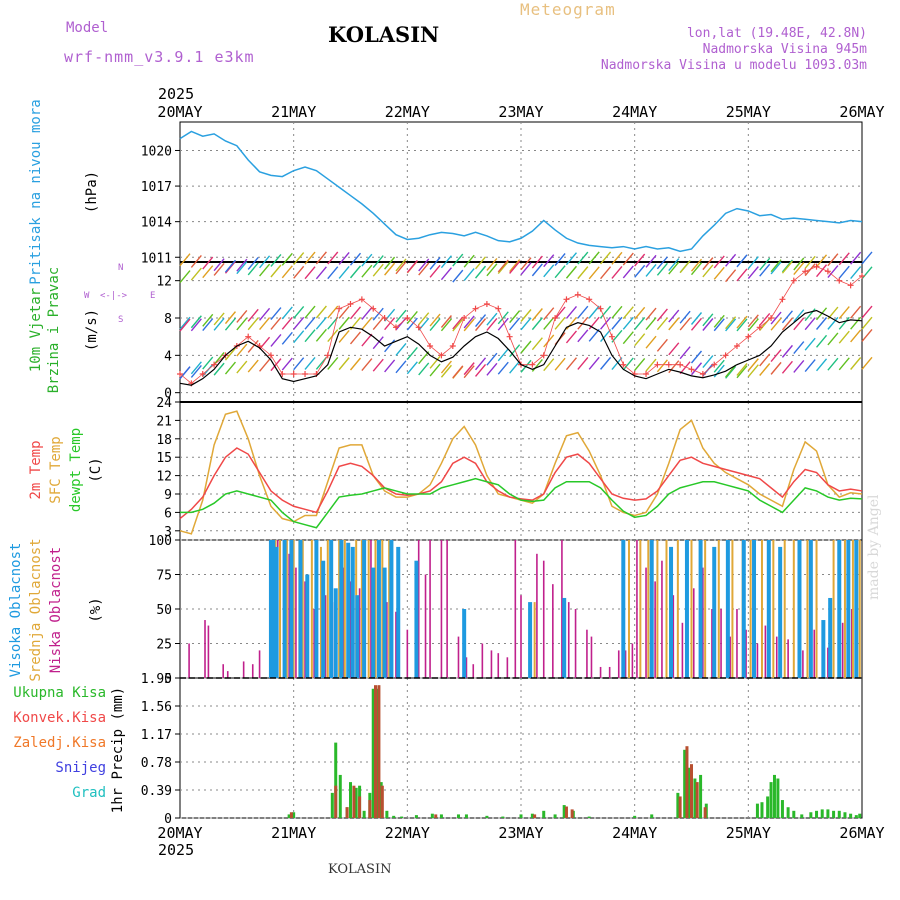  Describe the element at coordinates (56, 610) in the screenshot. I see `cloud-low-axis-label: Niska Oblacnost` at that location.